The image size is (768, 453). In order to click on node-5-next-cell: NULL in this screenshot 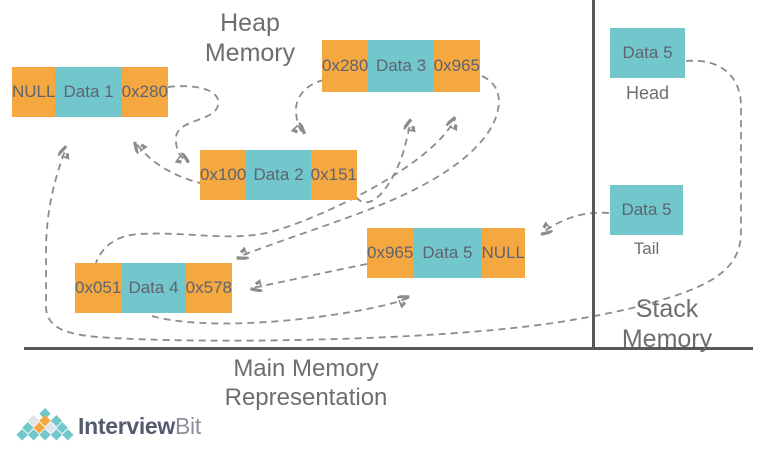, I will do `click(503, 253)`.